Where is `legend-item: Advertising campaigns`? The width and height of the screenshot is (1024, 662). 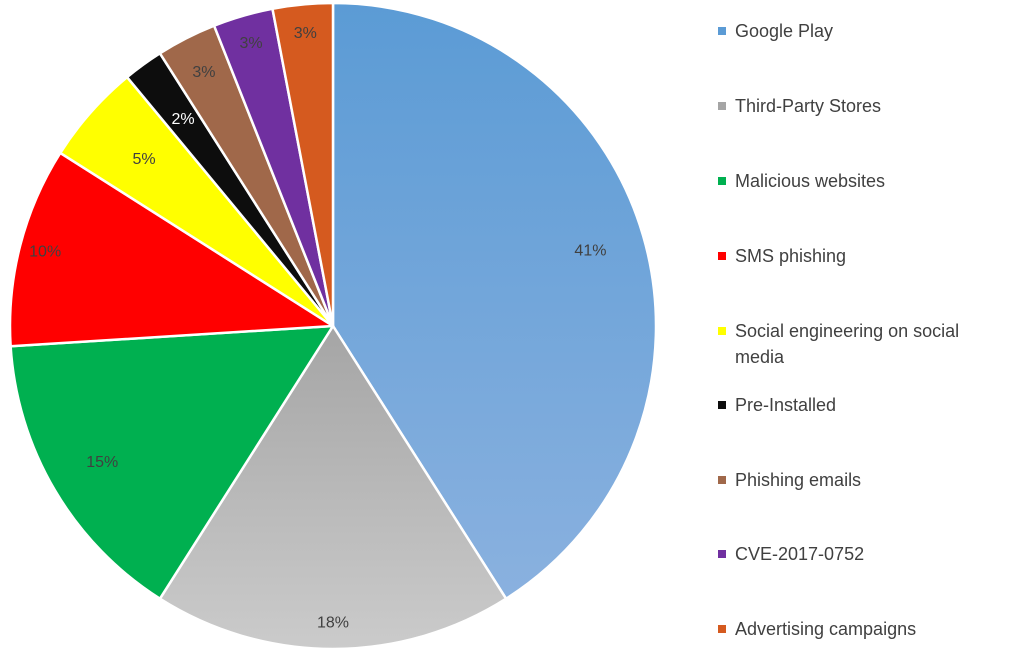
legend-item: Advertising campaigns is located at coordinates (856, 629).